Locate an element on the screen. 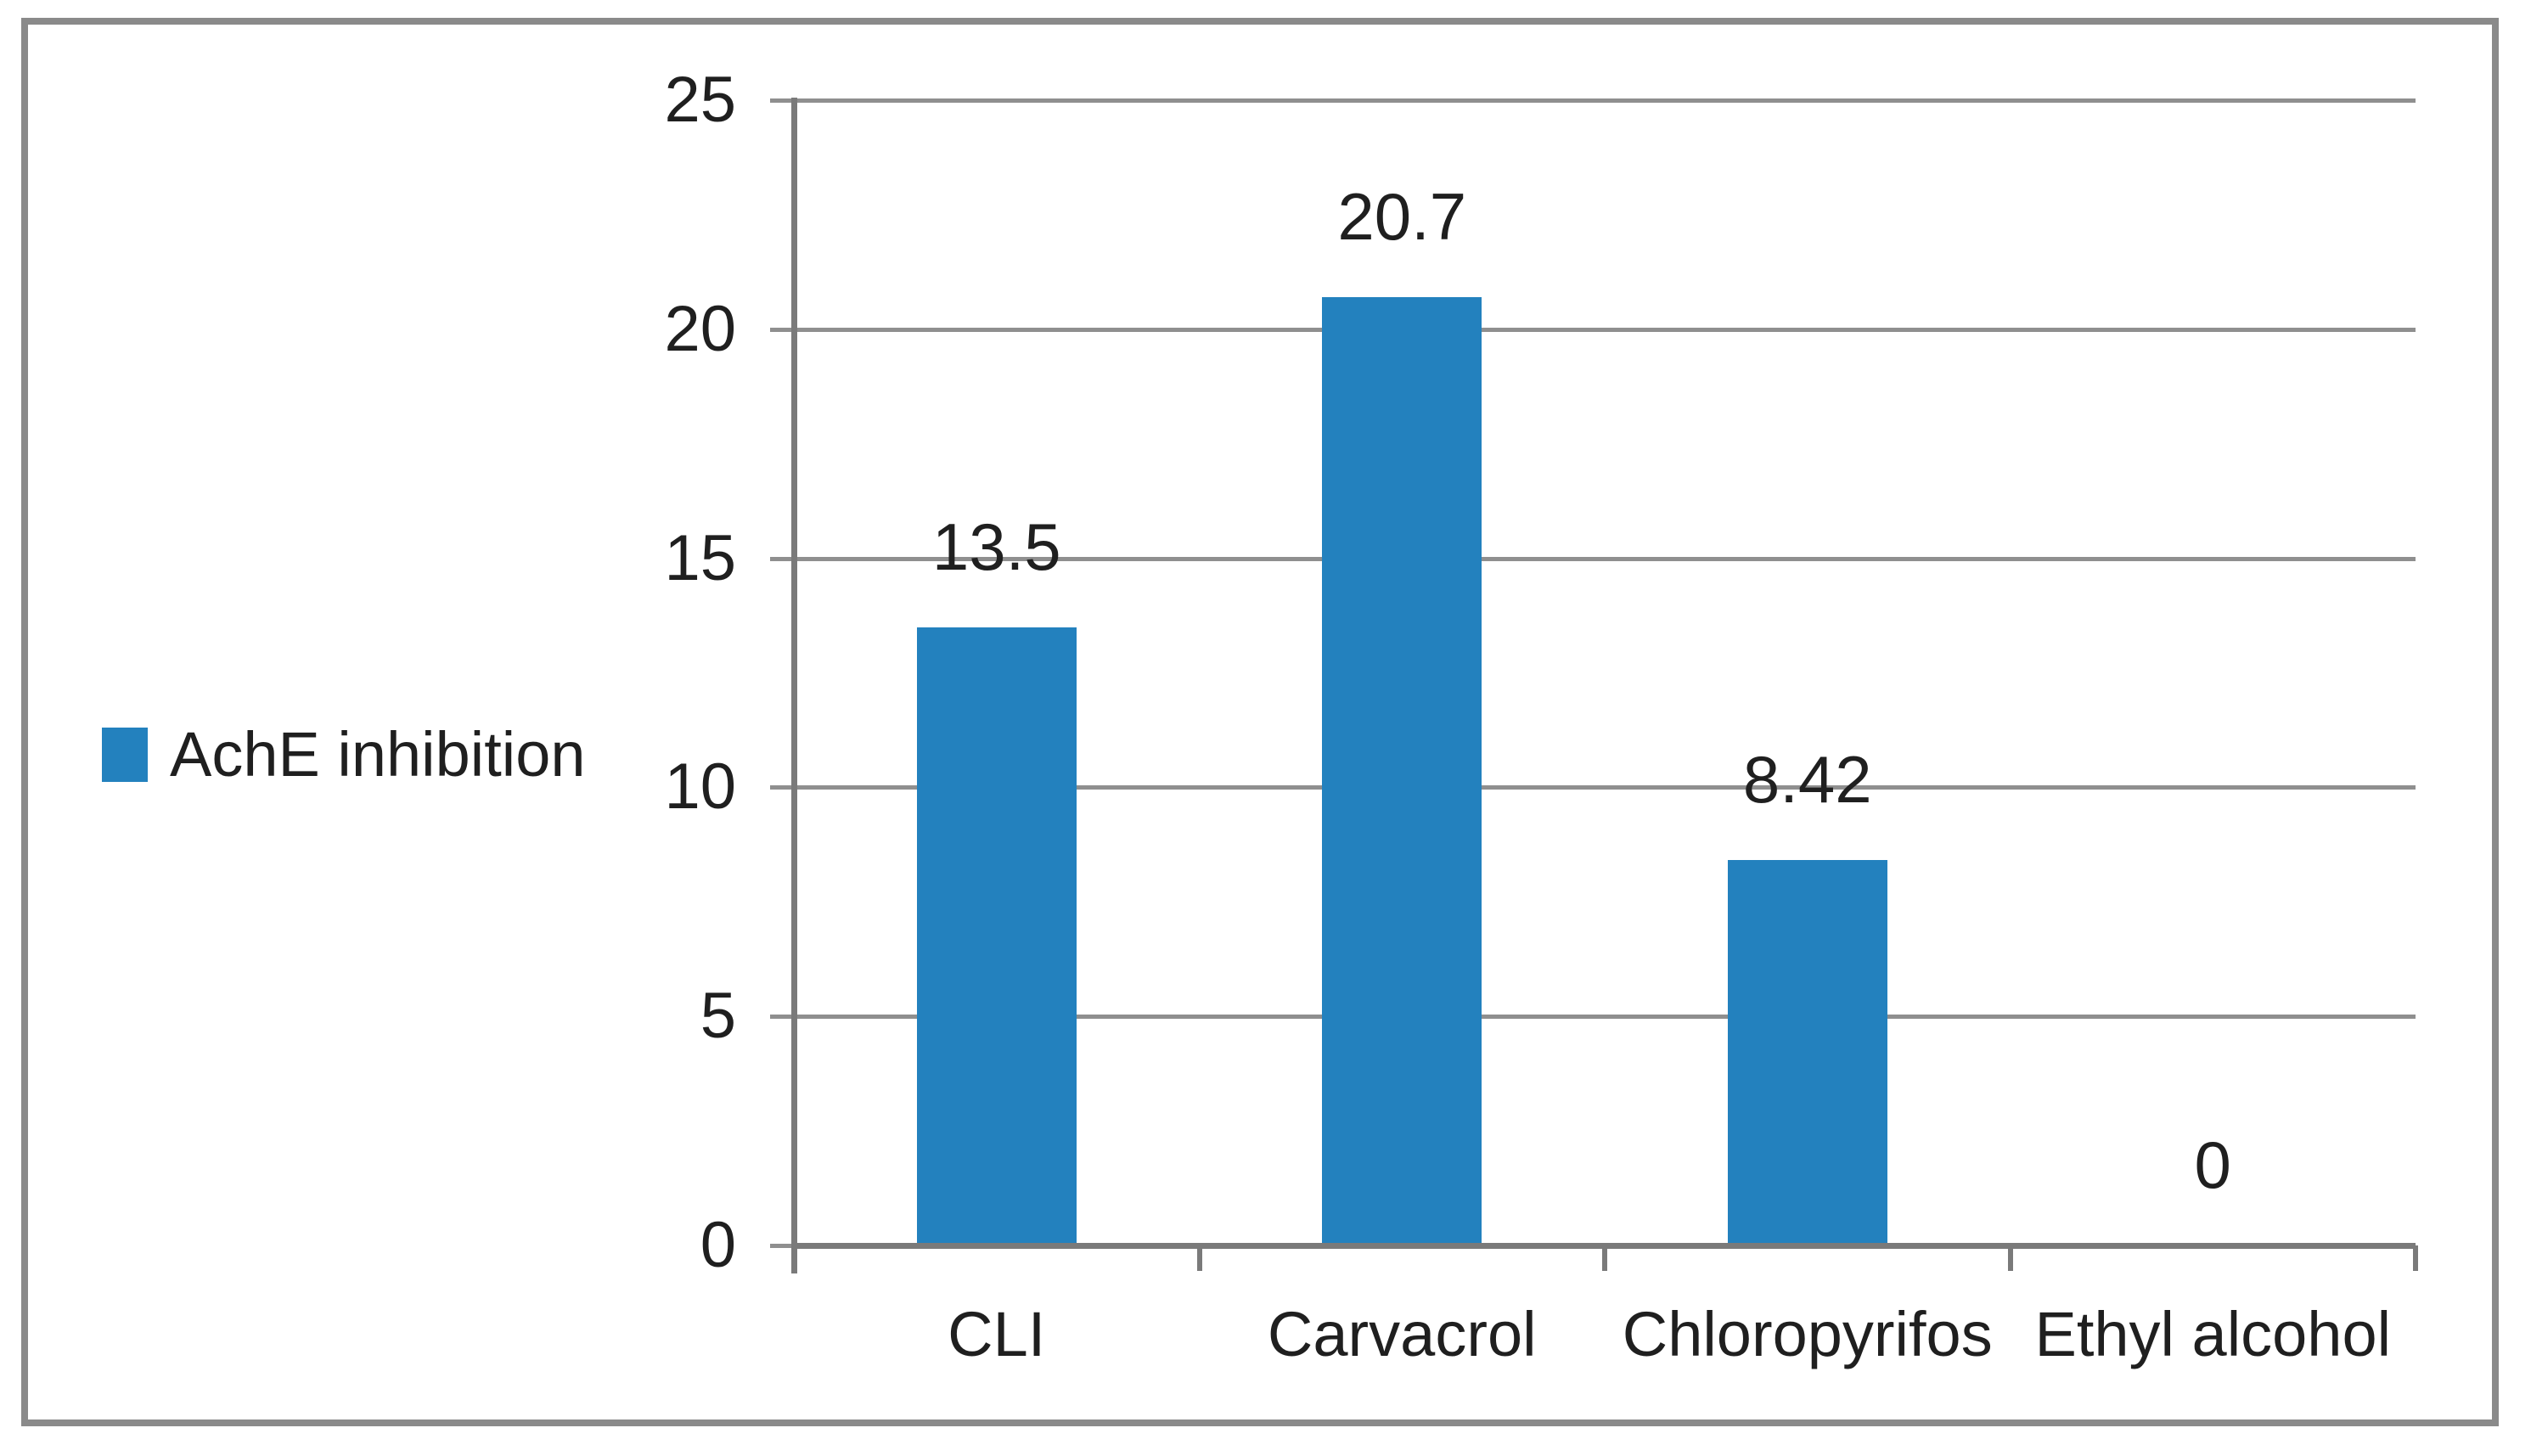 This screenshot has width=2531, height=1456. legend-color-swatch is located at coordinates (125, 755).